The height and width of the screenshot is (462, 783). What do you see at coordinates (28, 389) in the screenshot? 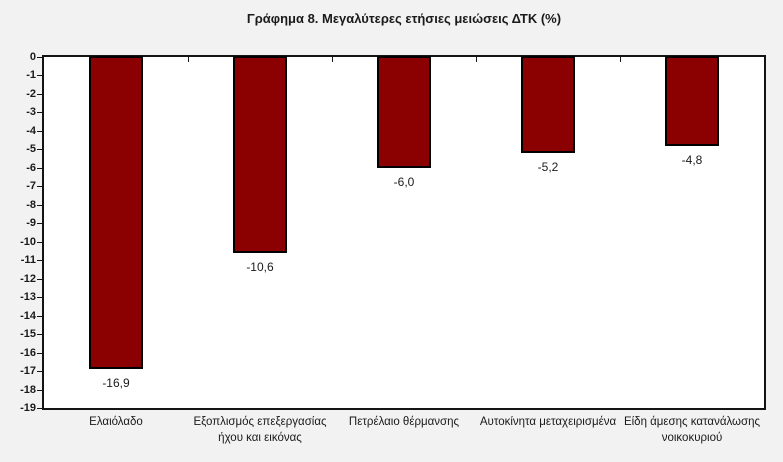
I see `y-axis-tick-label: -18` at bounding box center [28, 389].